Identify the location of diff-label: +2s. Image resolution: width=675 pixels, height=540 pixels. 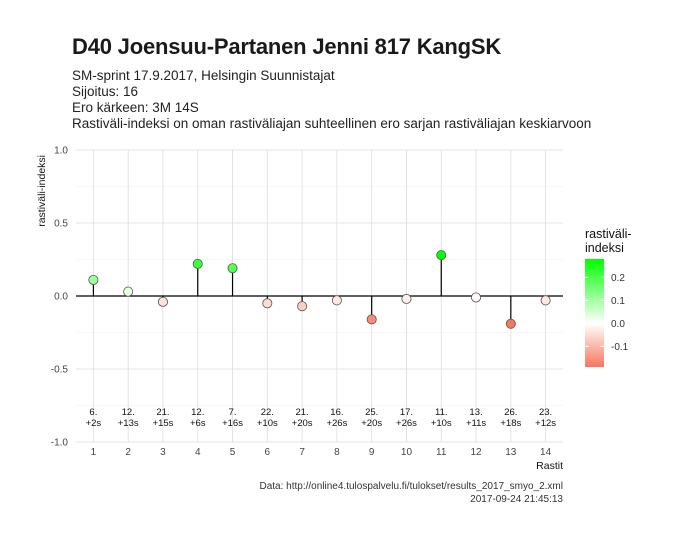
(94, 423).